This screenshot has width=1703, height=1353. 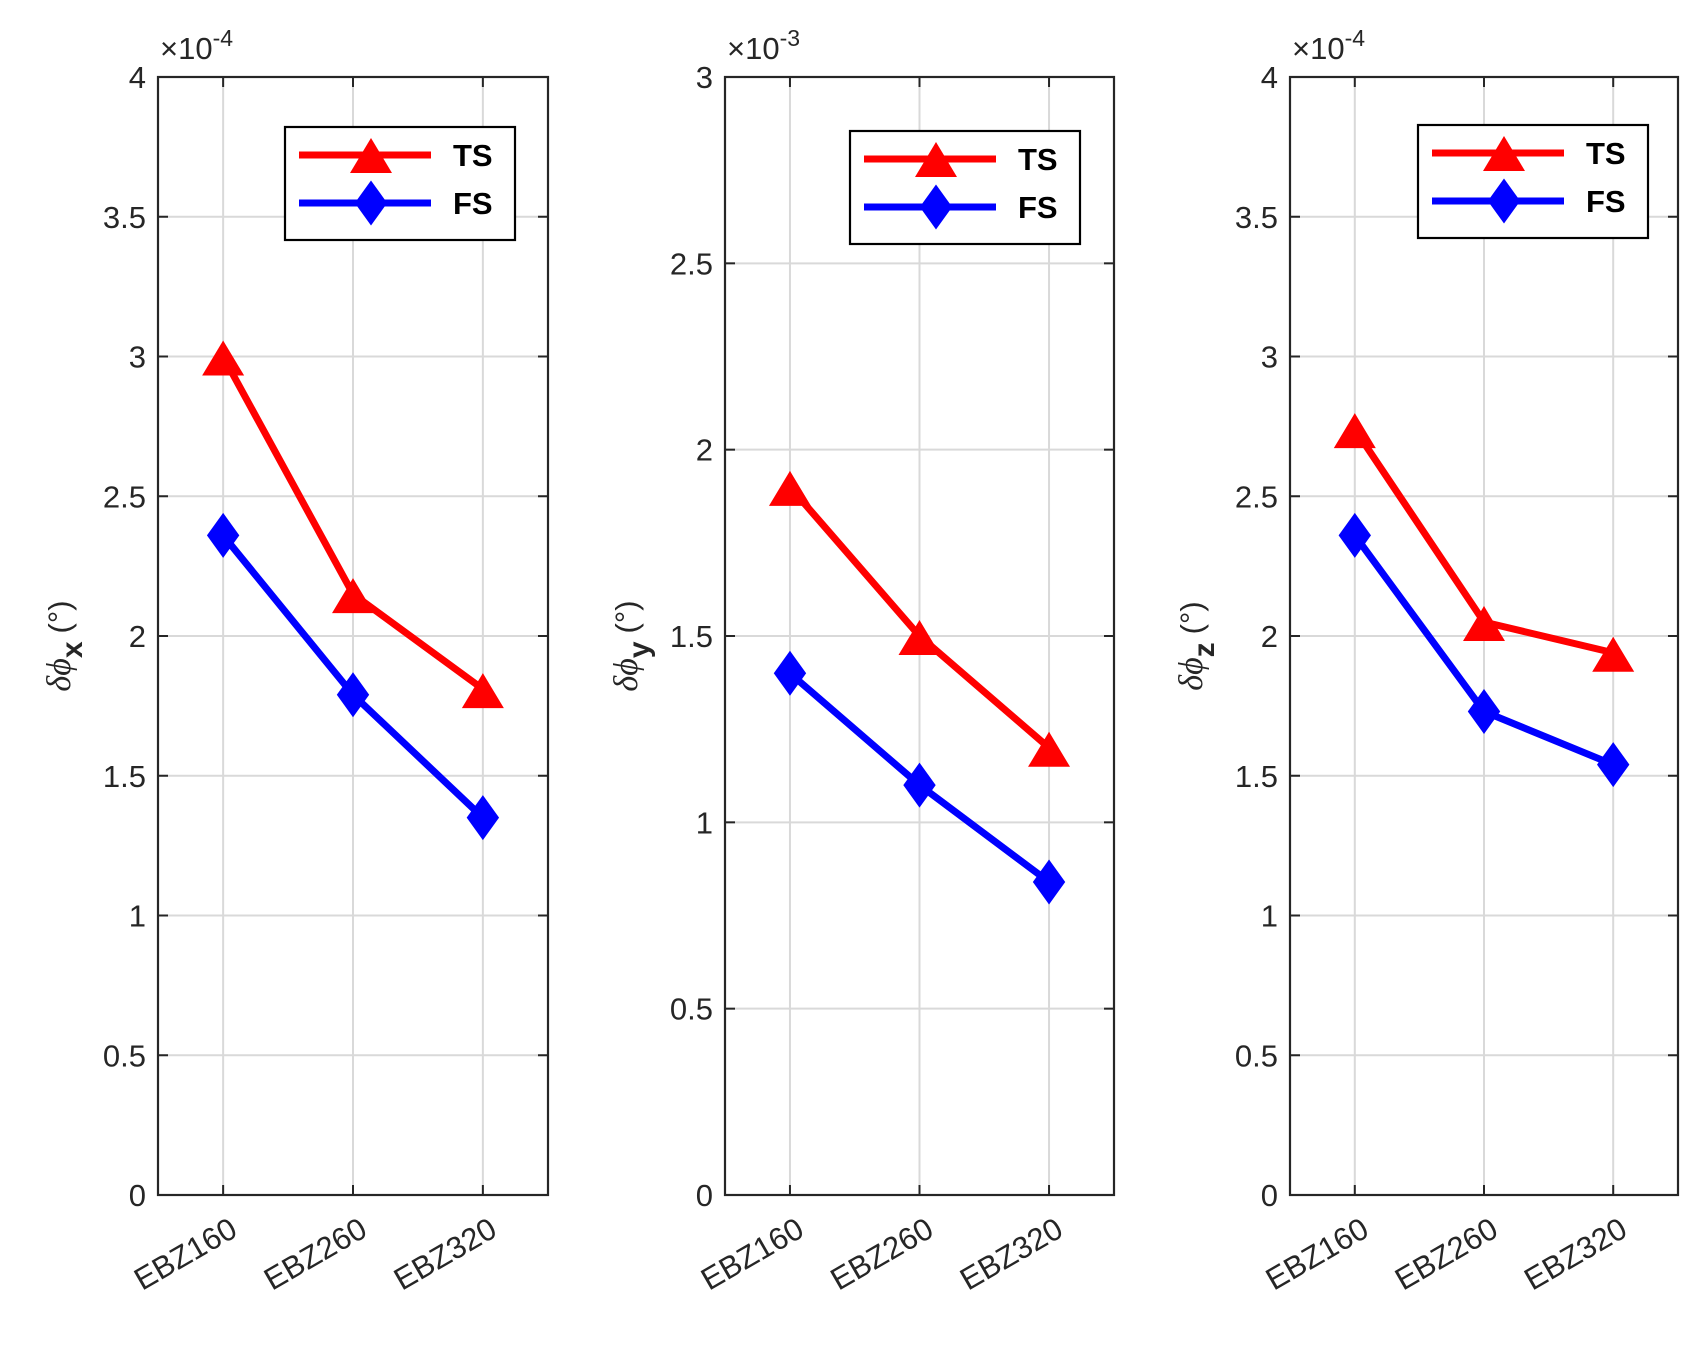 I want to click on y-axis-label: δϕz (°), so click(x=1197, y=645).